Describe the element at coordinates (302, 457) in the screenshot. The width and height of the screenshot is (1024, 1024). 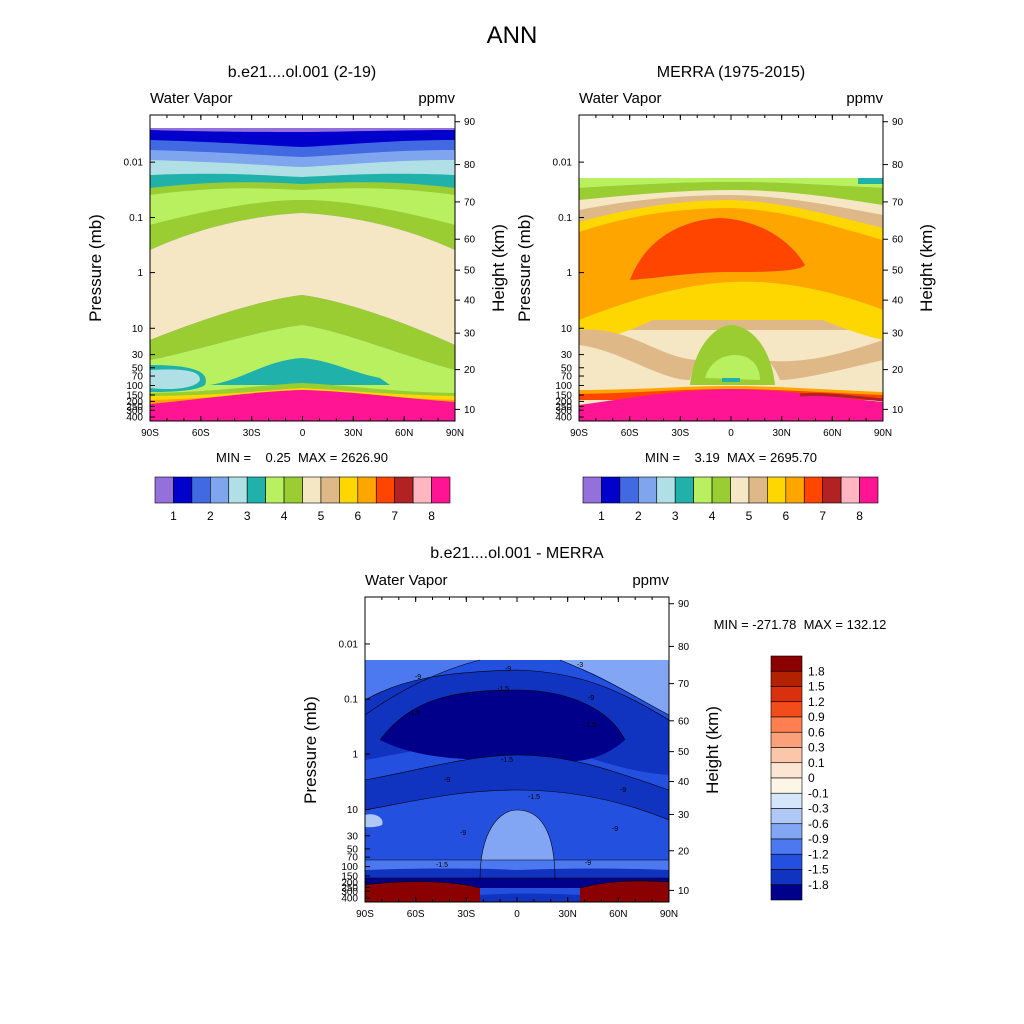
I see `min-max-label: MIN = 0.25 MAX = 2626.90` at that location.